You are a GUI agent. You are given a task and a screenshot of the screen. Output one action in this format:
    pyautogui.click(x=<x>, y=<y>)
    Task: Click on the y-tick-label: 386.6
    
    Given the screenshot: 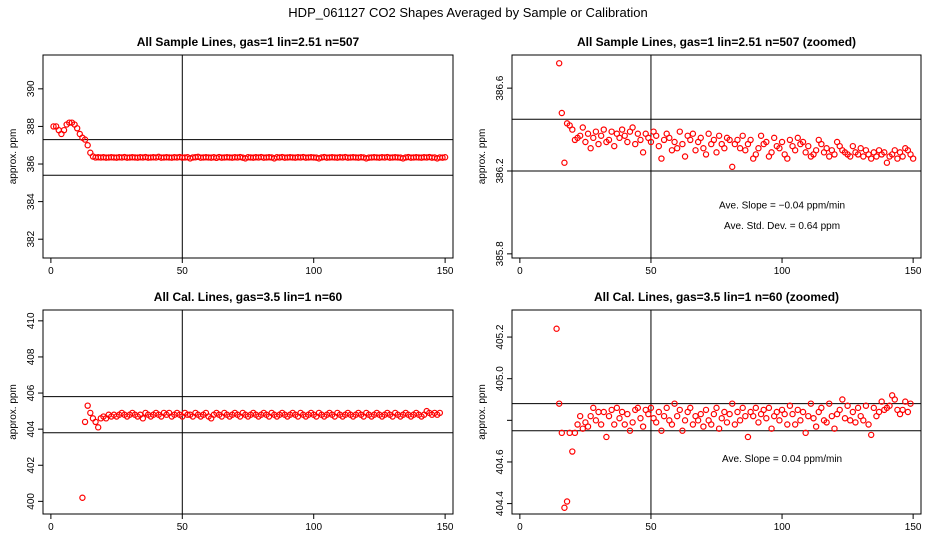 What is the action you would take?
    pyautogui.click(x=500, y=87)
    